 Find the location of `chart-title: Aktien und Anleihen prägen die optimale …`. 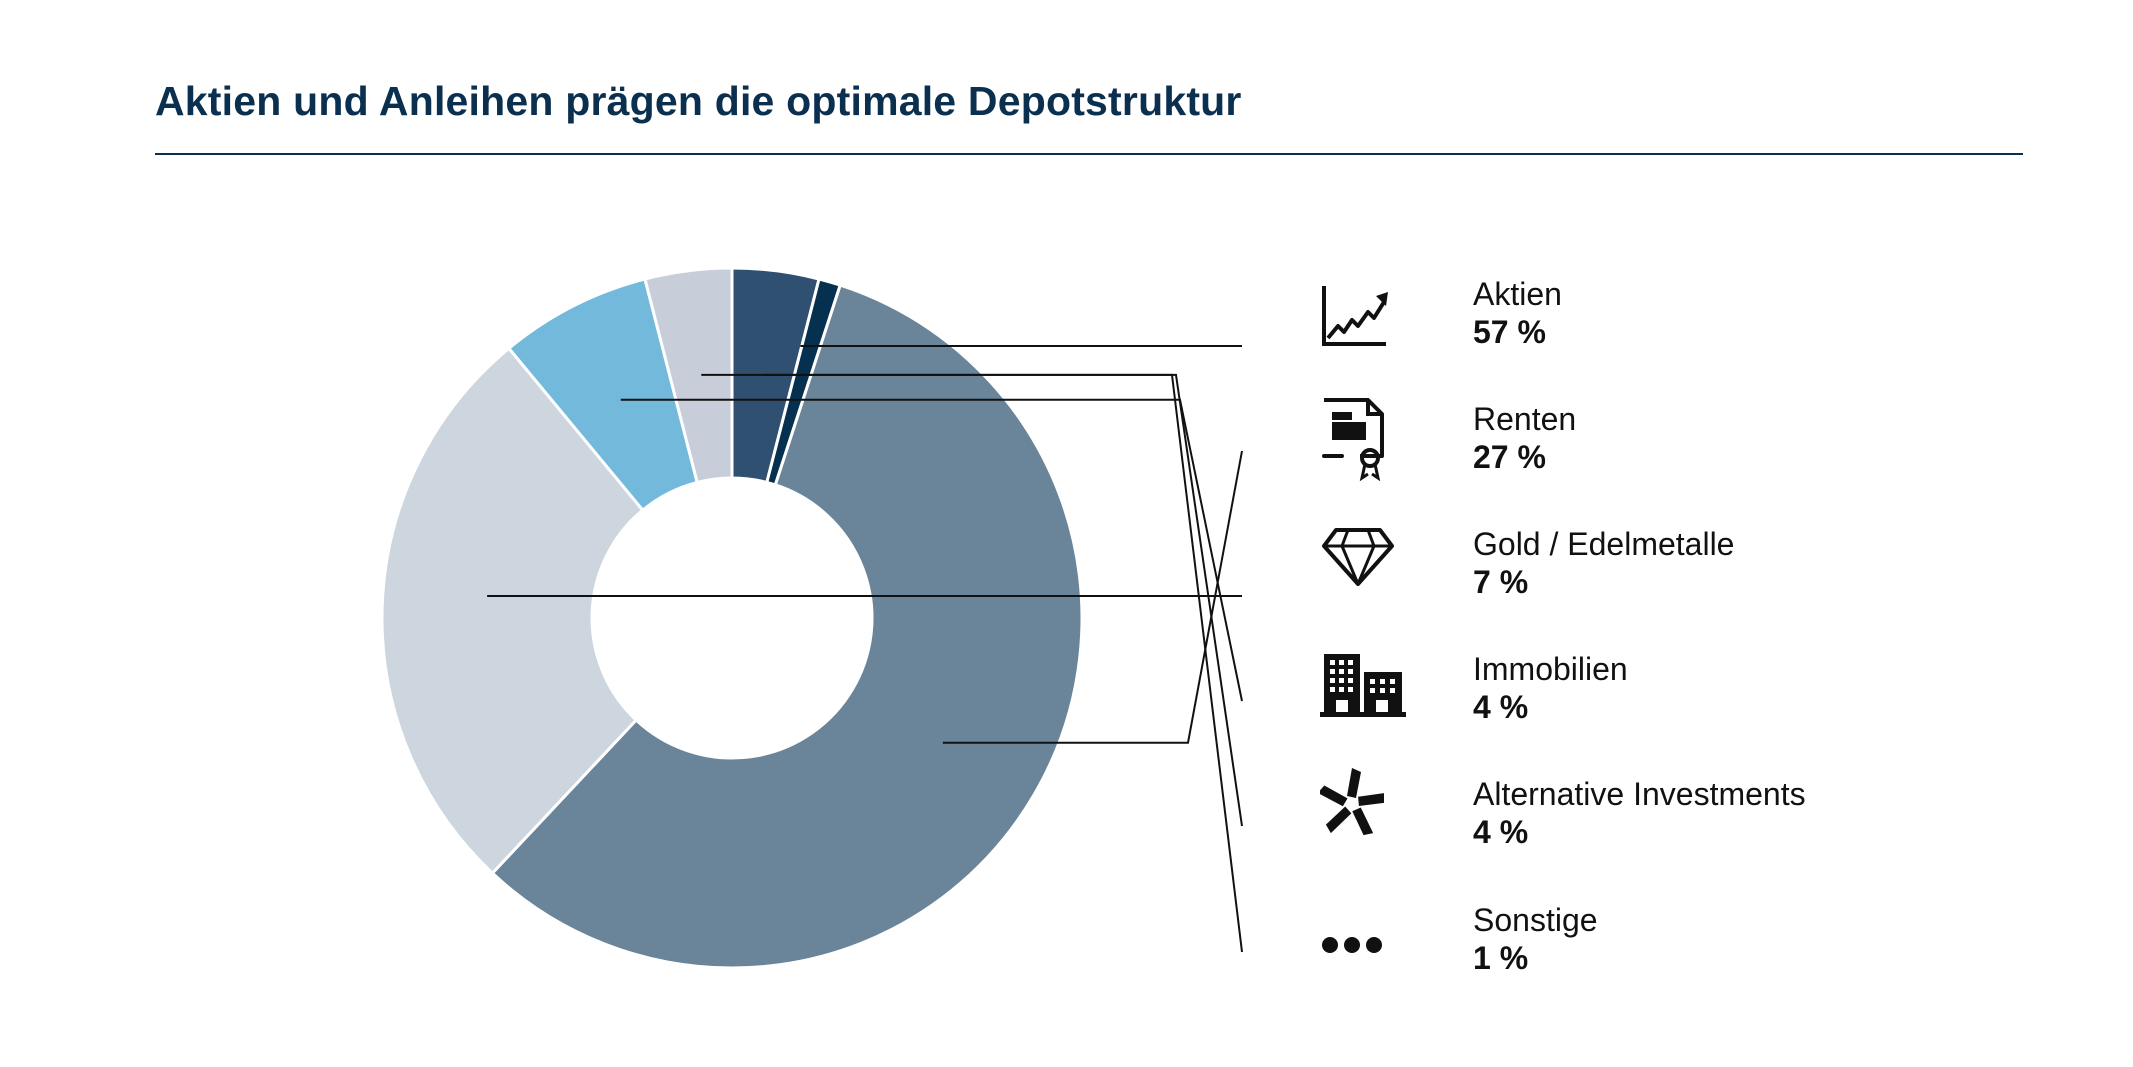

chart-title: Aktien und Anleihen prägen die optimale … is located at coordinates (698, 101).